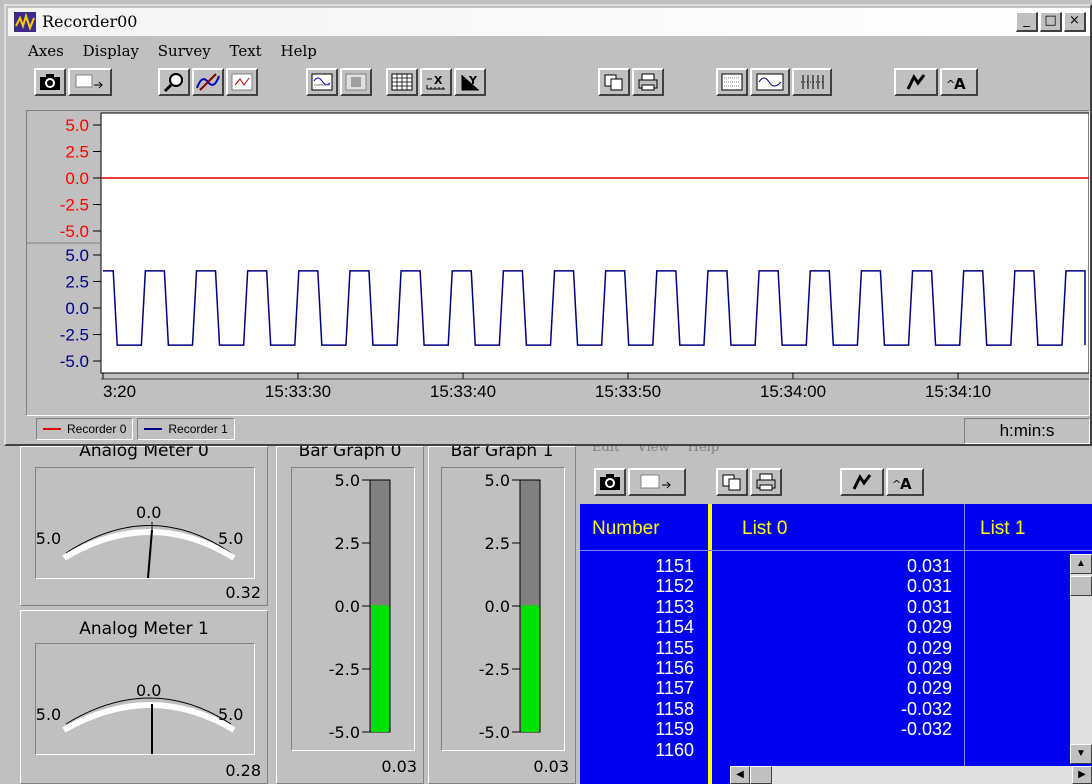 This screenshot has height=784, width=1092. What do you see at coordinates (761, 775) in the screenshot?
I see `scroll-thumb-h` at bounding box center [761, 775].